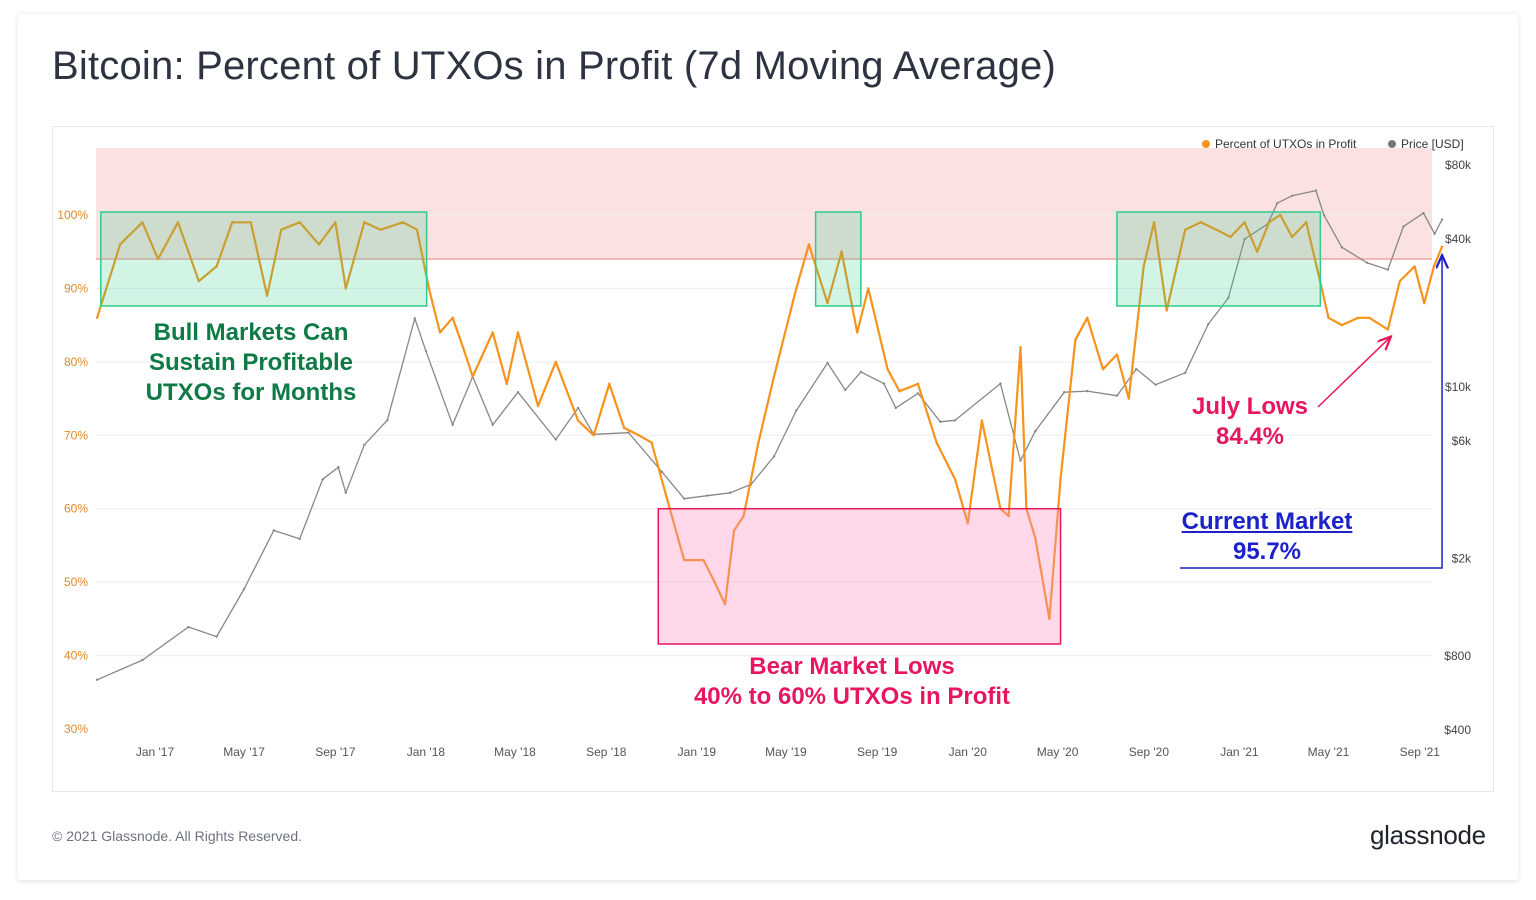  I want to click on legend-item-price: Price [USD], so click(1426, 144).